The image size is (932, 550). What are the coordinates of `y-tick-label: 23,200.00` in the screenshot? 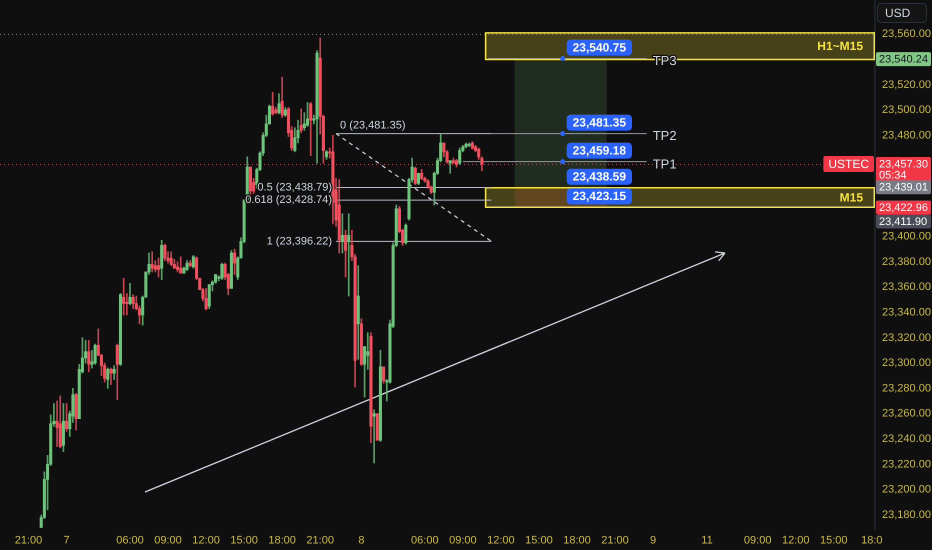 It's located at (906, 490).